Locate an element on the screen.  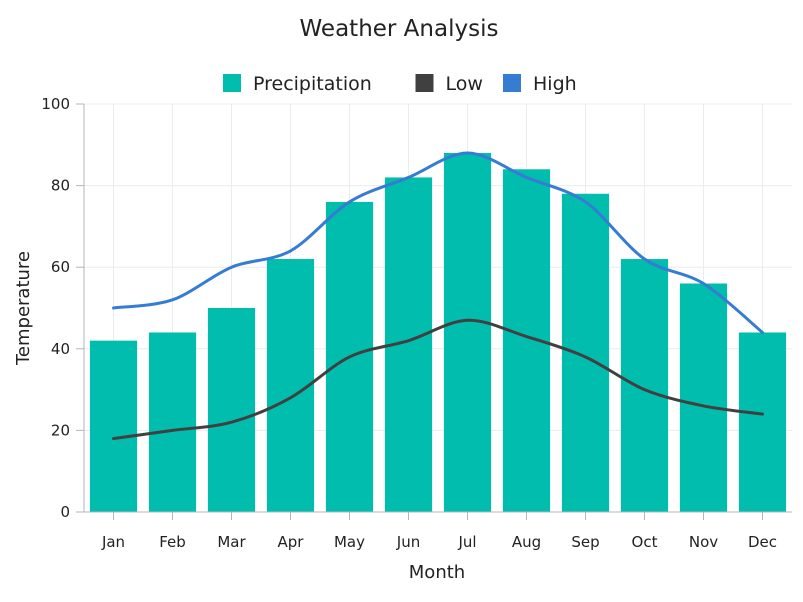
y-tick-label: 80 is located at coordinates (60, 186).